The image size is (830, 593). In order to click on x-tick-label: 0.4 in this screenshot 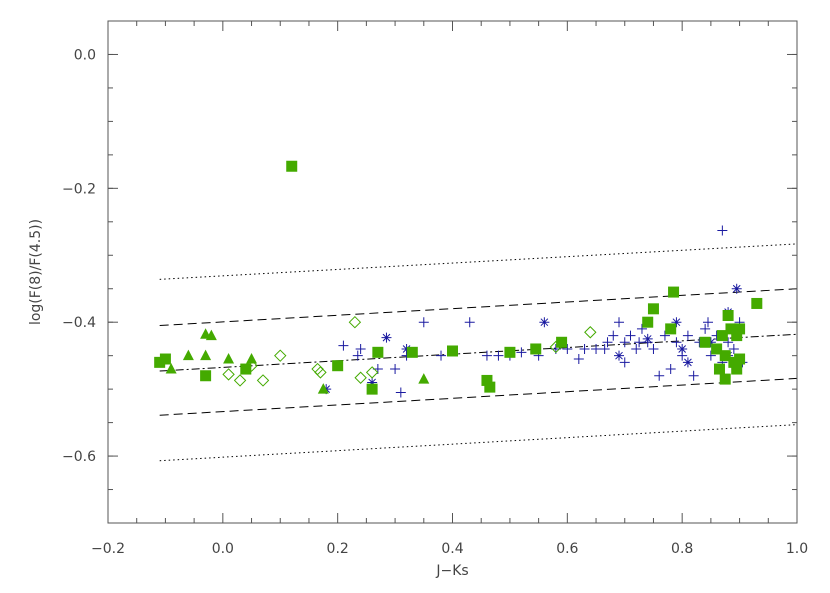, I will do `click(452, 549)`.